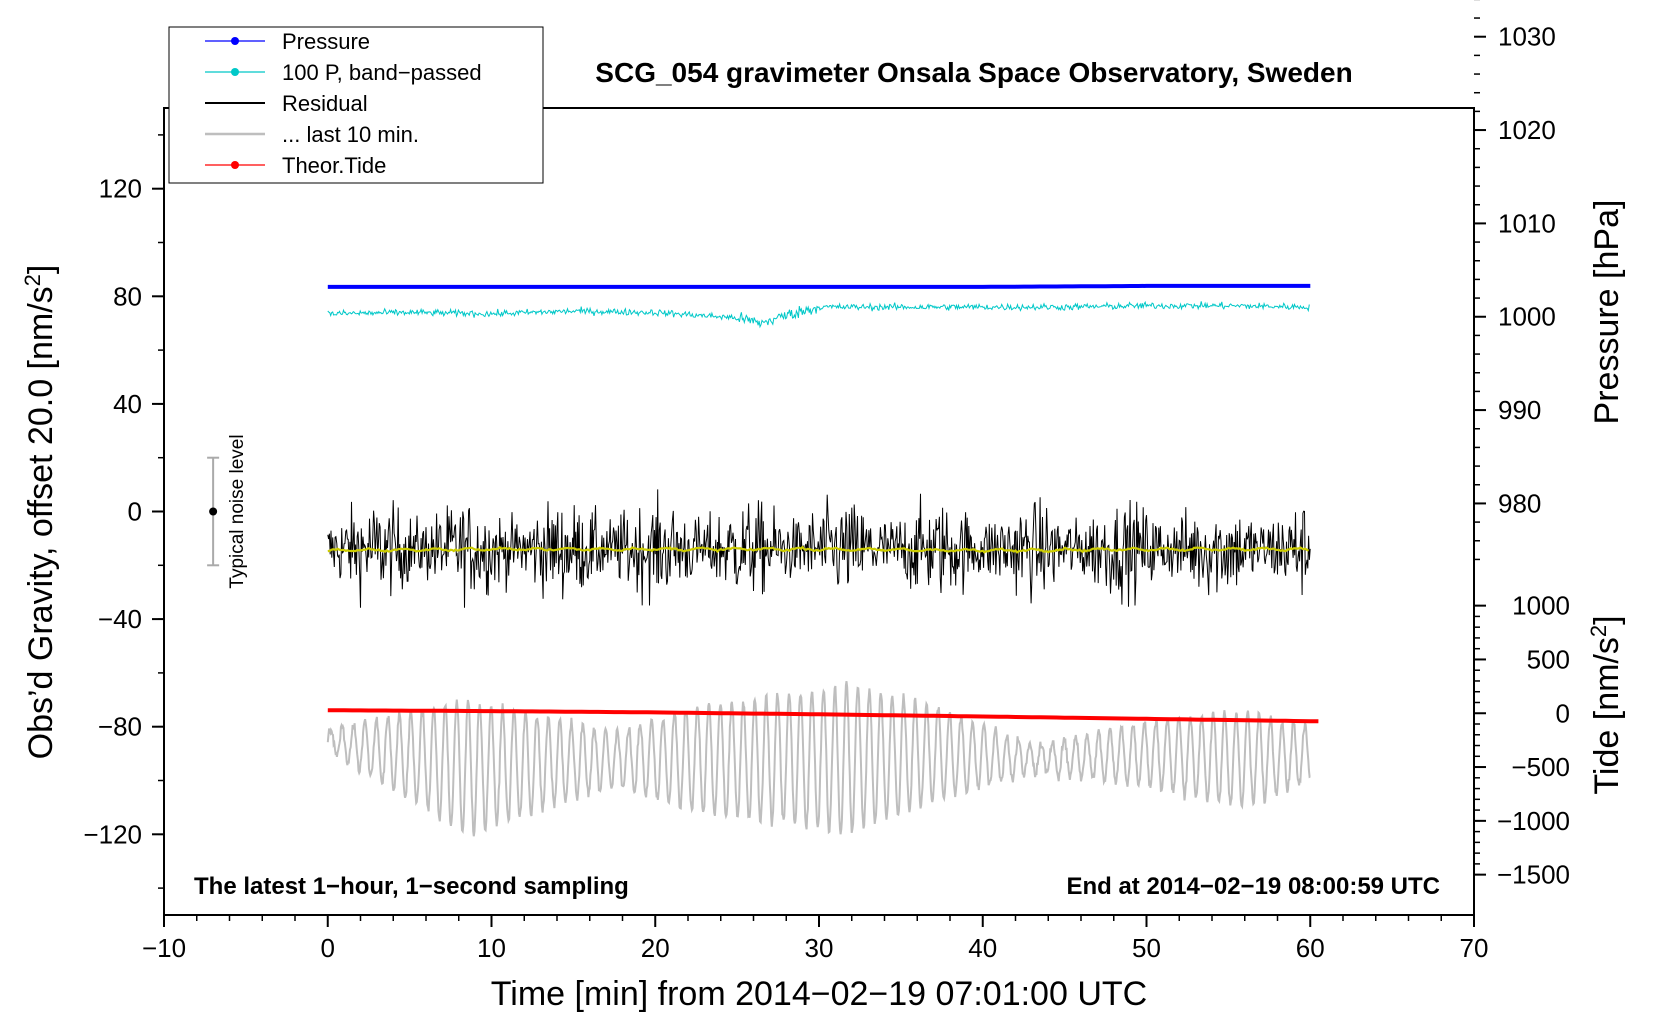 This screenshot has width=1660, height=1020. What do you see at coordinates (1607, 715) in the screenshot?
I see `tide-axis-label-main: Tide [nm/s` at bounding box center [1607, 715].